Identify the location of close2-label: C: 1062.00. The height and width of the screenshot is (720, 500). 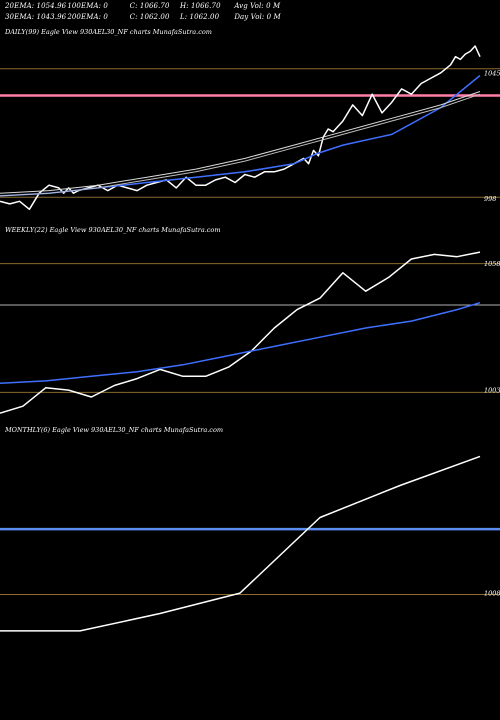
(149, 17).